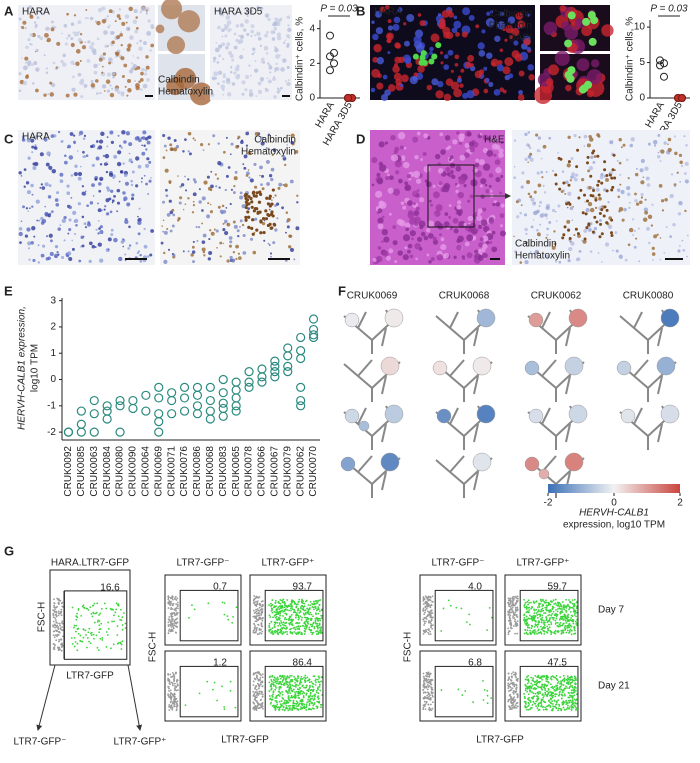 Image resolution: width=700 pixels, height=763 pixels. I want to click on y-tick-label: 3, so click(53, 300).